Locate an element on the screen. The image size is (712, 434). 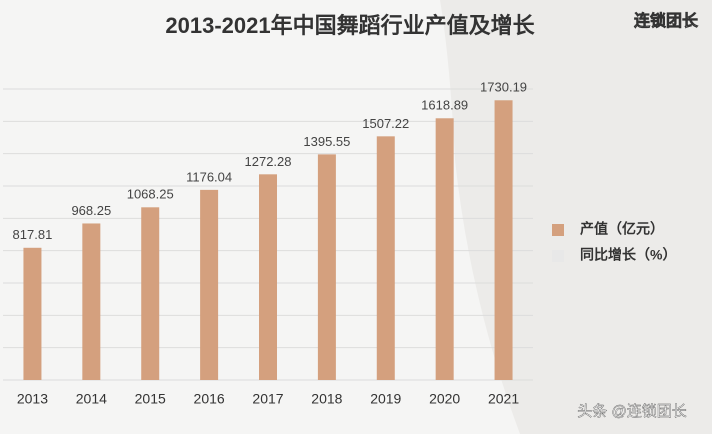
x-tick-label: 2017 is located at coordinates (267, 399).